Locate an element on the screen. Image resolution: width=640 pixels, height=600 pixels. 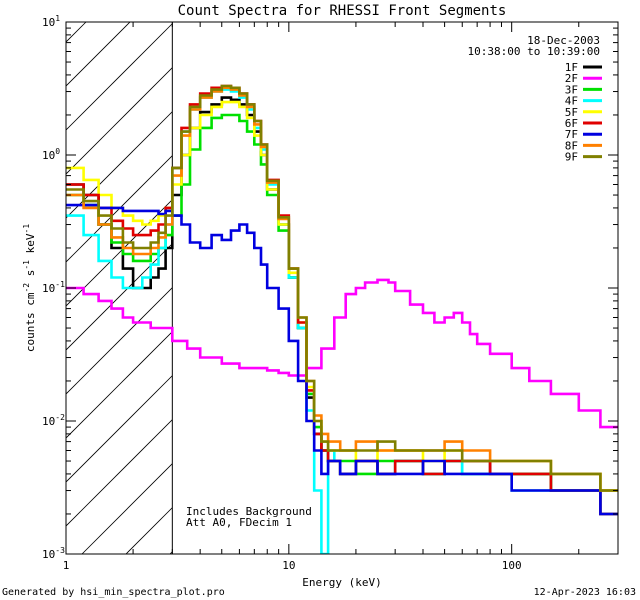
y-axis-label: counts cm-2 s-1 keV-1 is located at coordinates (29, 288).